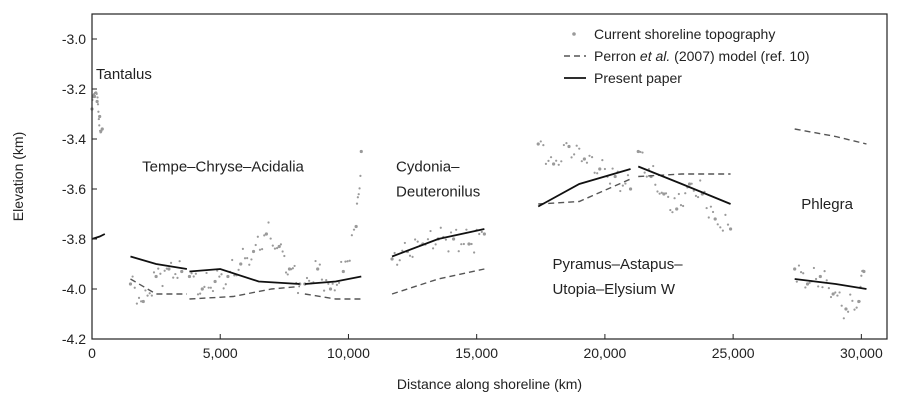 This screenshot has height=397, width=904. What do you see at coordinates (574, 34) in the screenshot?
I see `legend-dot-marker` at bounding box center [574, 34].